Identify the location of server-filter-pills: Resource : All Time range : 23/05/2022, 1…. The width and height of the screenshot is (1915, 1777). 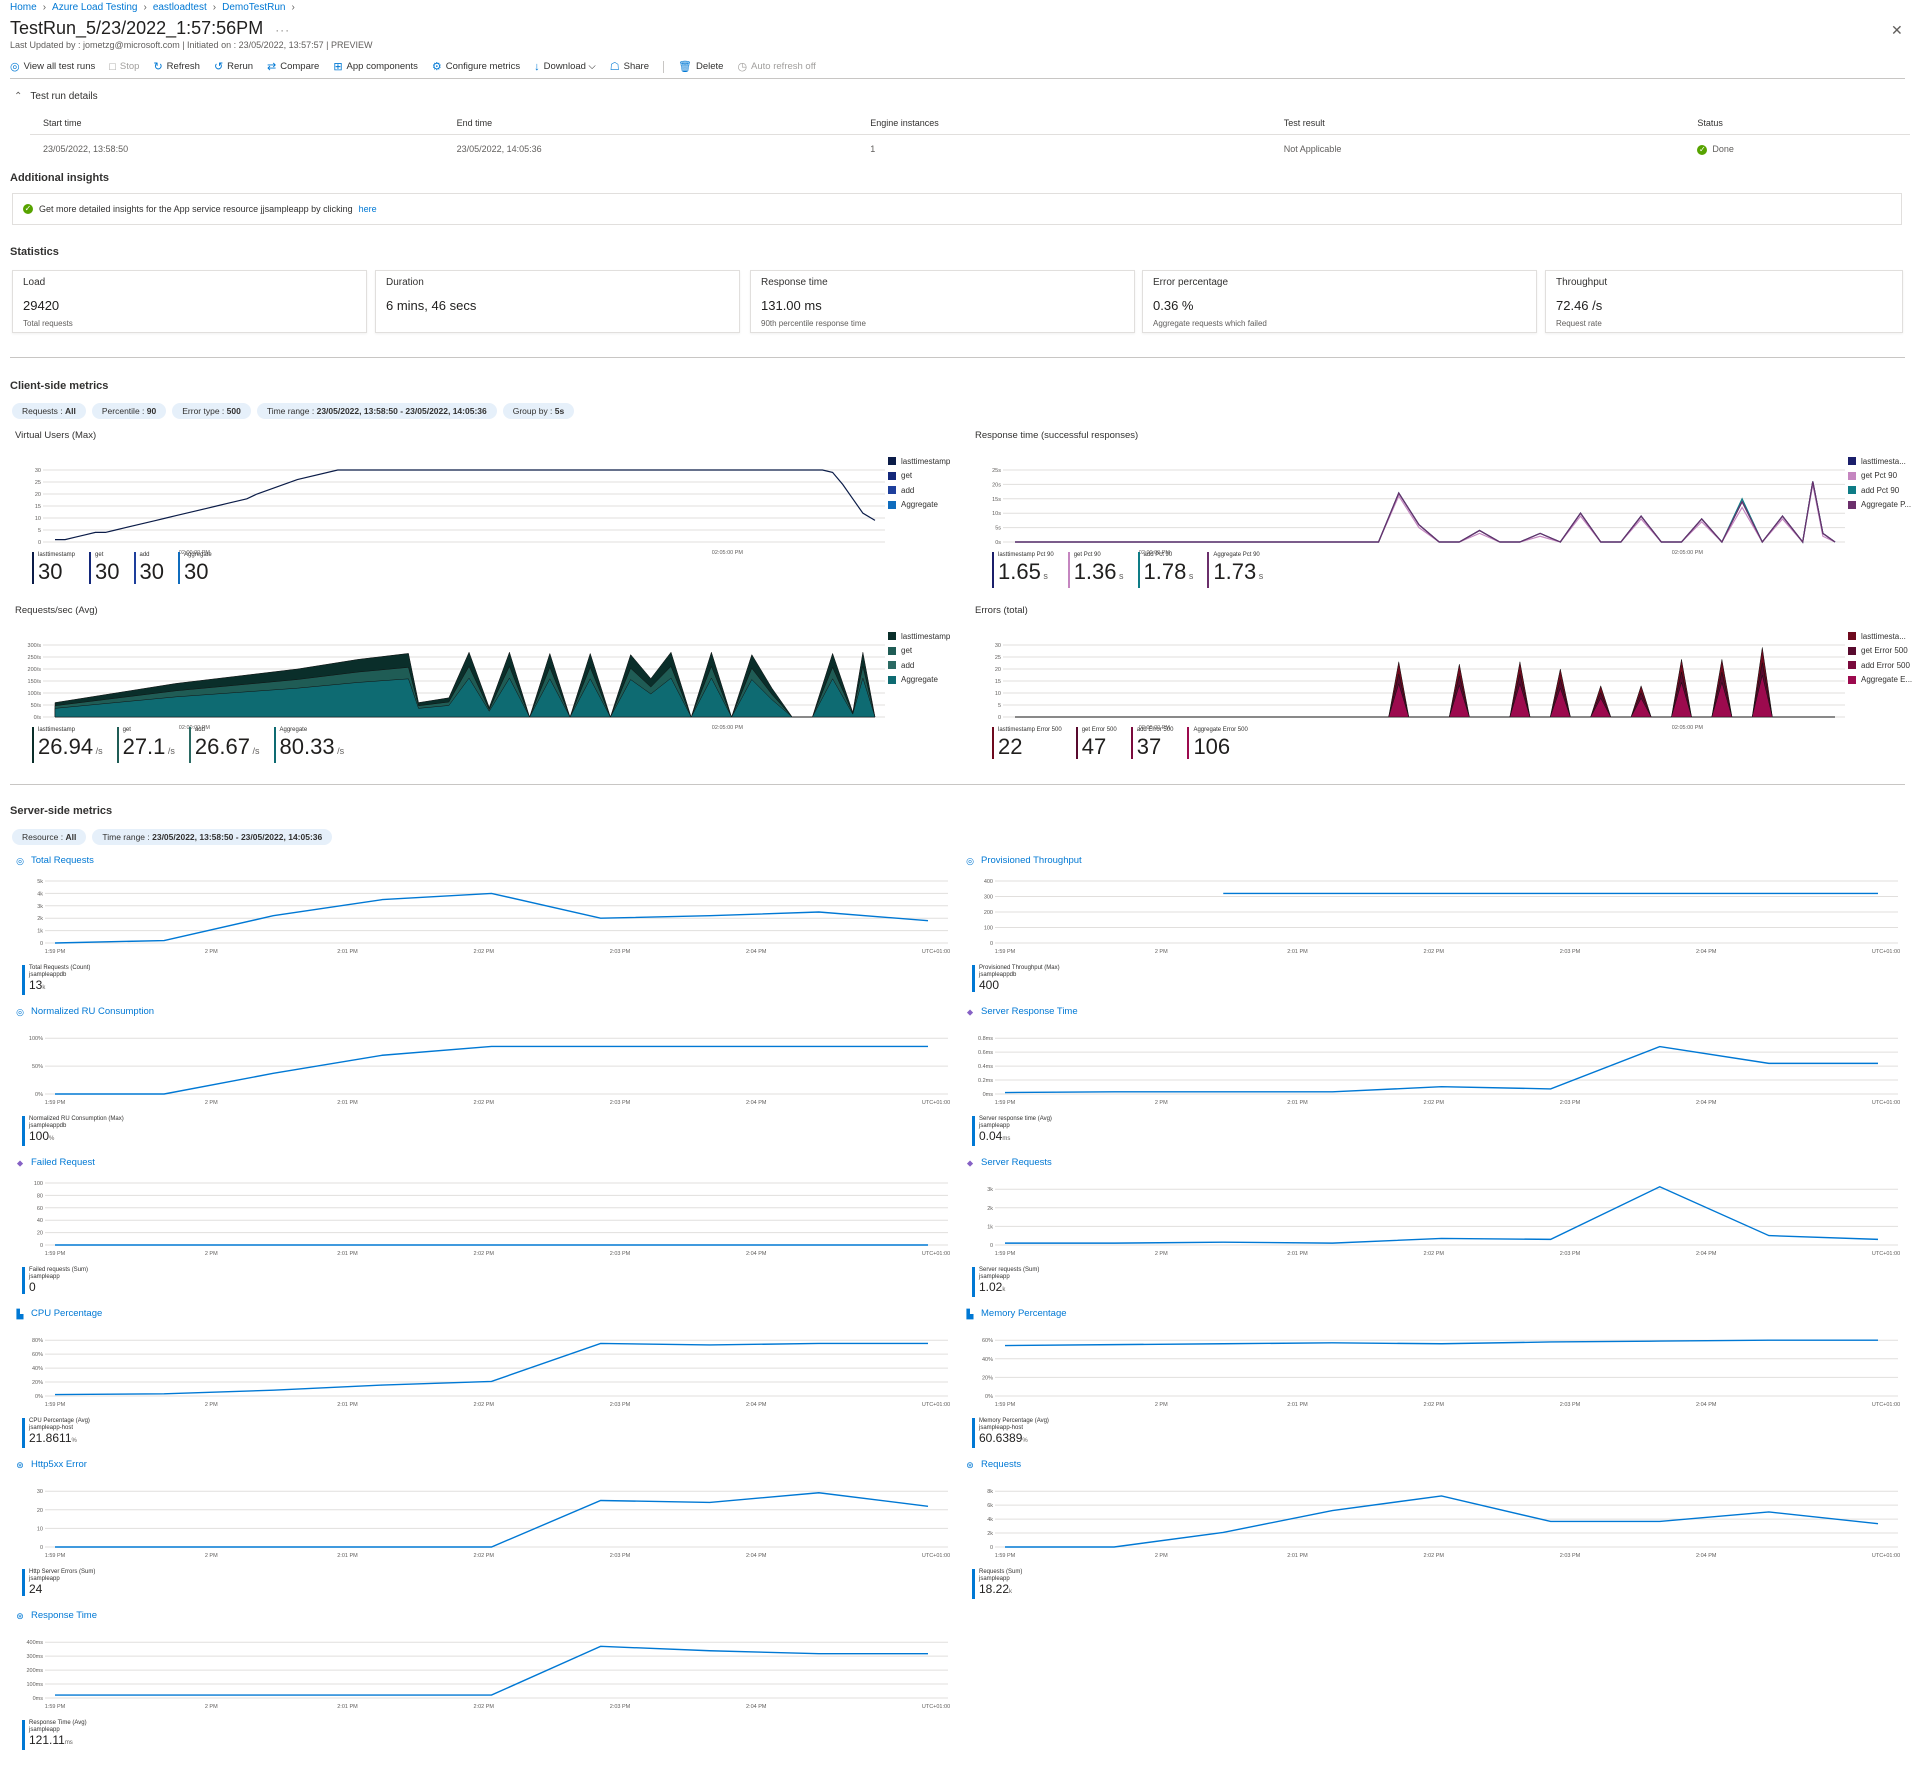
(172, 837).